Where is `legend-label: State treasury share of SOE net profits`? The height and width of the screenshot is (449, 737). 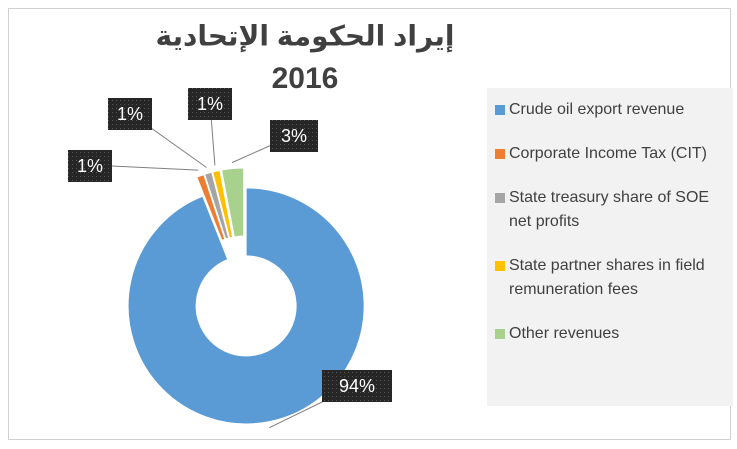 legend-label: State treasury share of SOE net profits is located at coordinates (609, 209).